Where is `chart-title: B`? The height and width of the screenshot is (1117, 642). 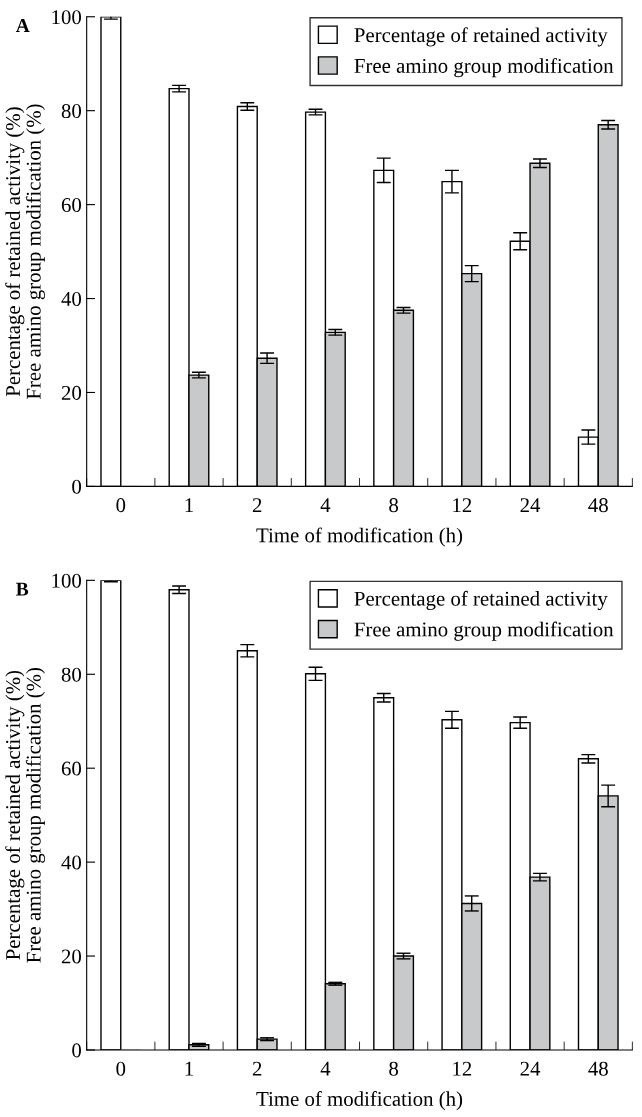
chart-title: B is located at coordinates (22, 589).